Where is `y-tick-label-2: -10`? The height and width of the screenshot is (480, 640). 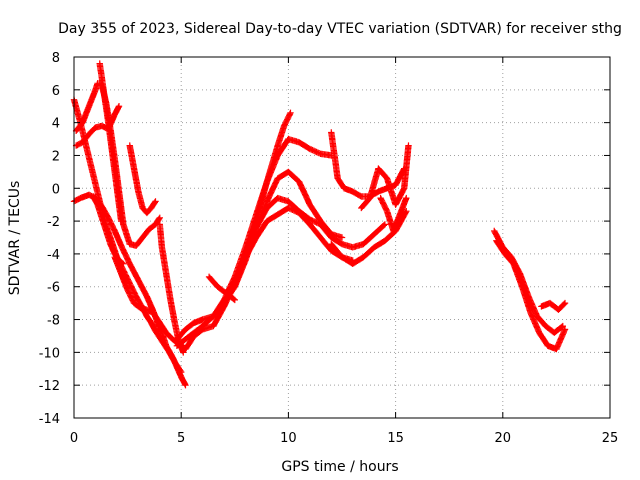 y-tick-label-2: -10 is located at coordinates (49, 353).